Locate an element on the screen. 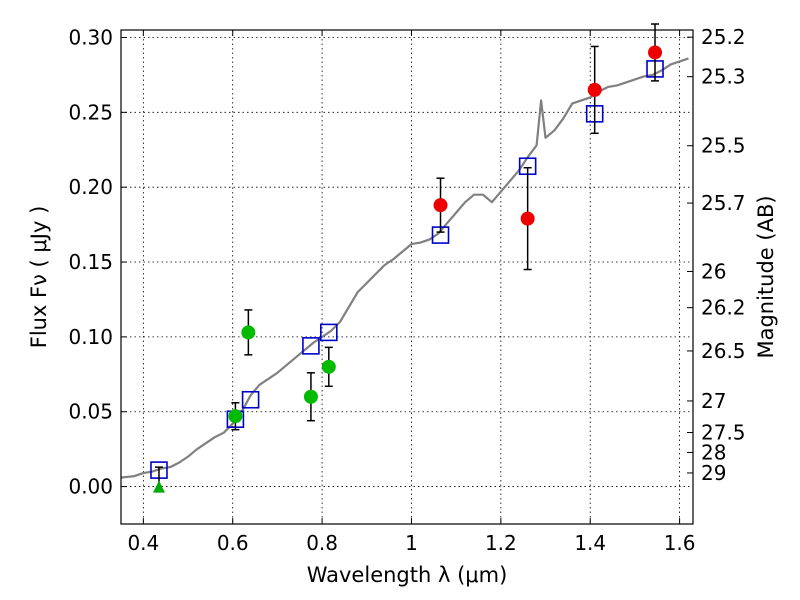 Image resolution: width=800 pixels, height=600 pixels. y-right-tick-label: 25.7 is located at coordinates (723, 203).